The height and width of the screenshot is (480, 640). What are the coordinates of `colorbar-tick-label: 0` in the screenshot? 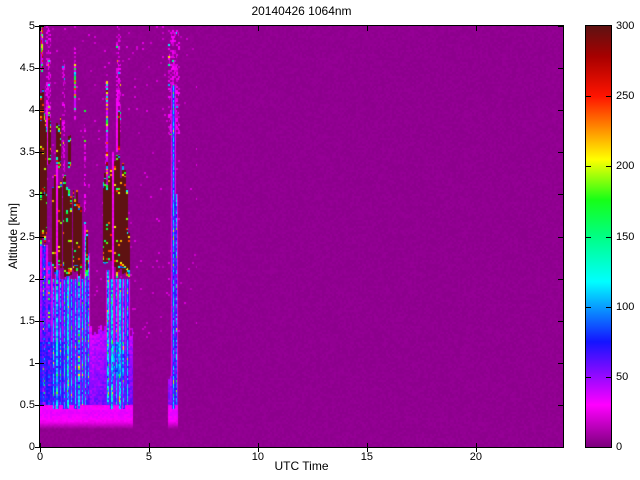 It's located at (619, 447).